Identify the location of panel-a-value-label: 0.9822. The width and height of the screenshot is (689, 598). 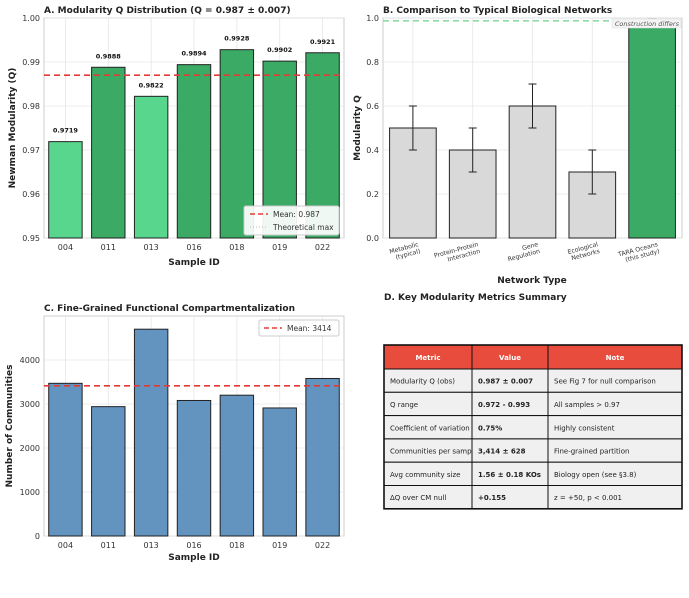
(151, 85).